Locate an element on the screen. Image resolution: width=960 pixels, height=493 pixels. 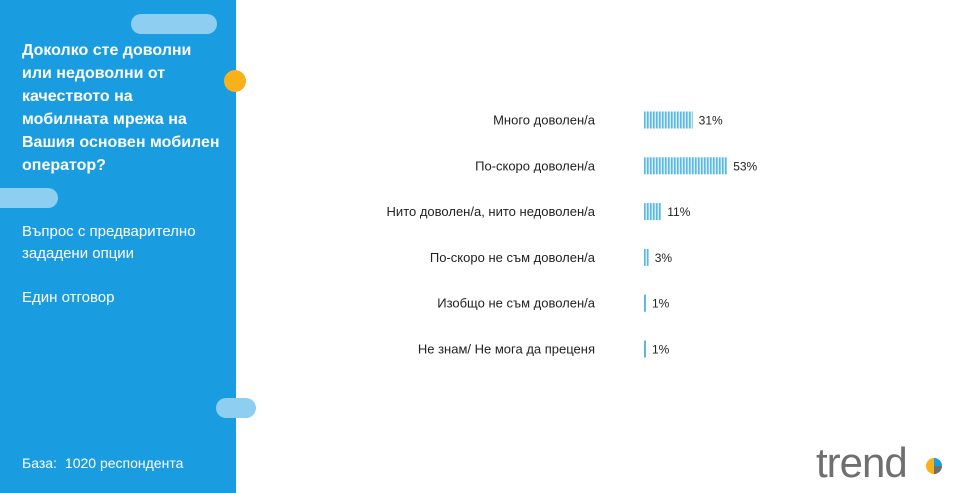
category-label: Нито доволен/а, нито недоволен/а is located at coordinates (491, 211).